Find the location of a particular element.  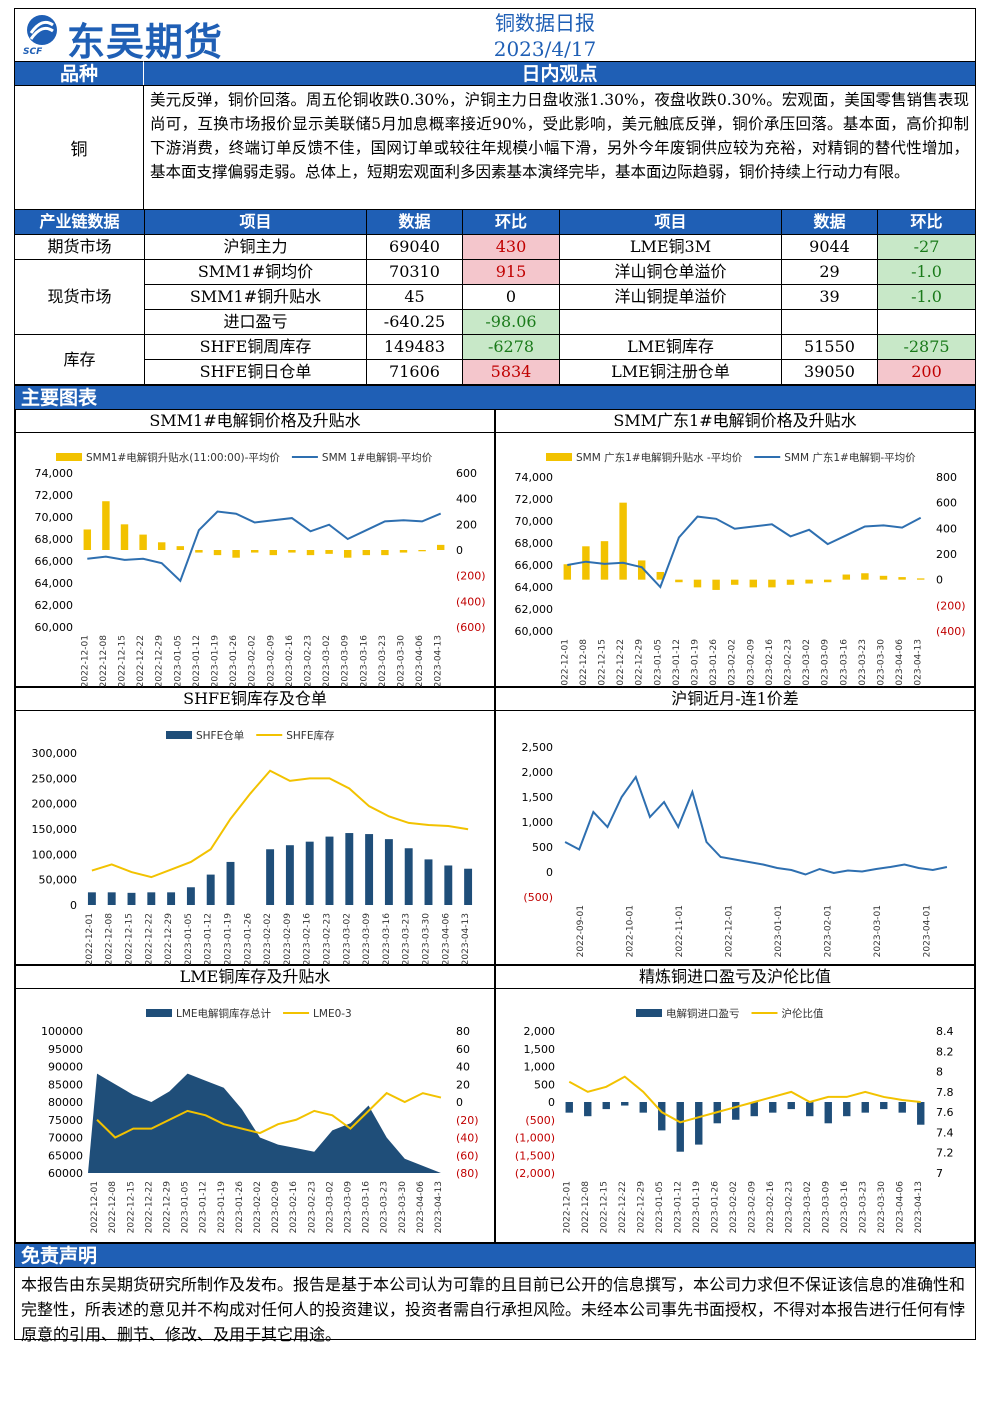

group-label: 期货市场 is located at coordinates (79, 247).